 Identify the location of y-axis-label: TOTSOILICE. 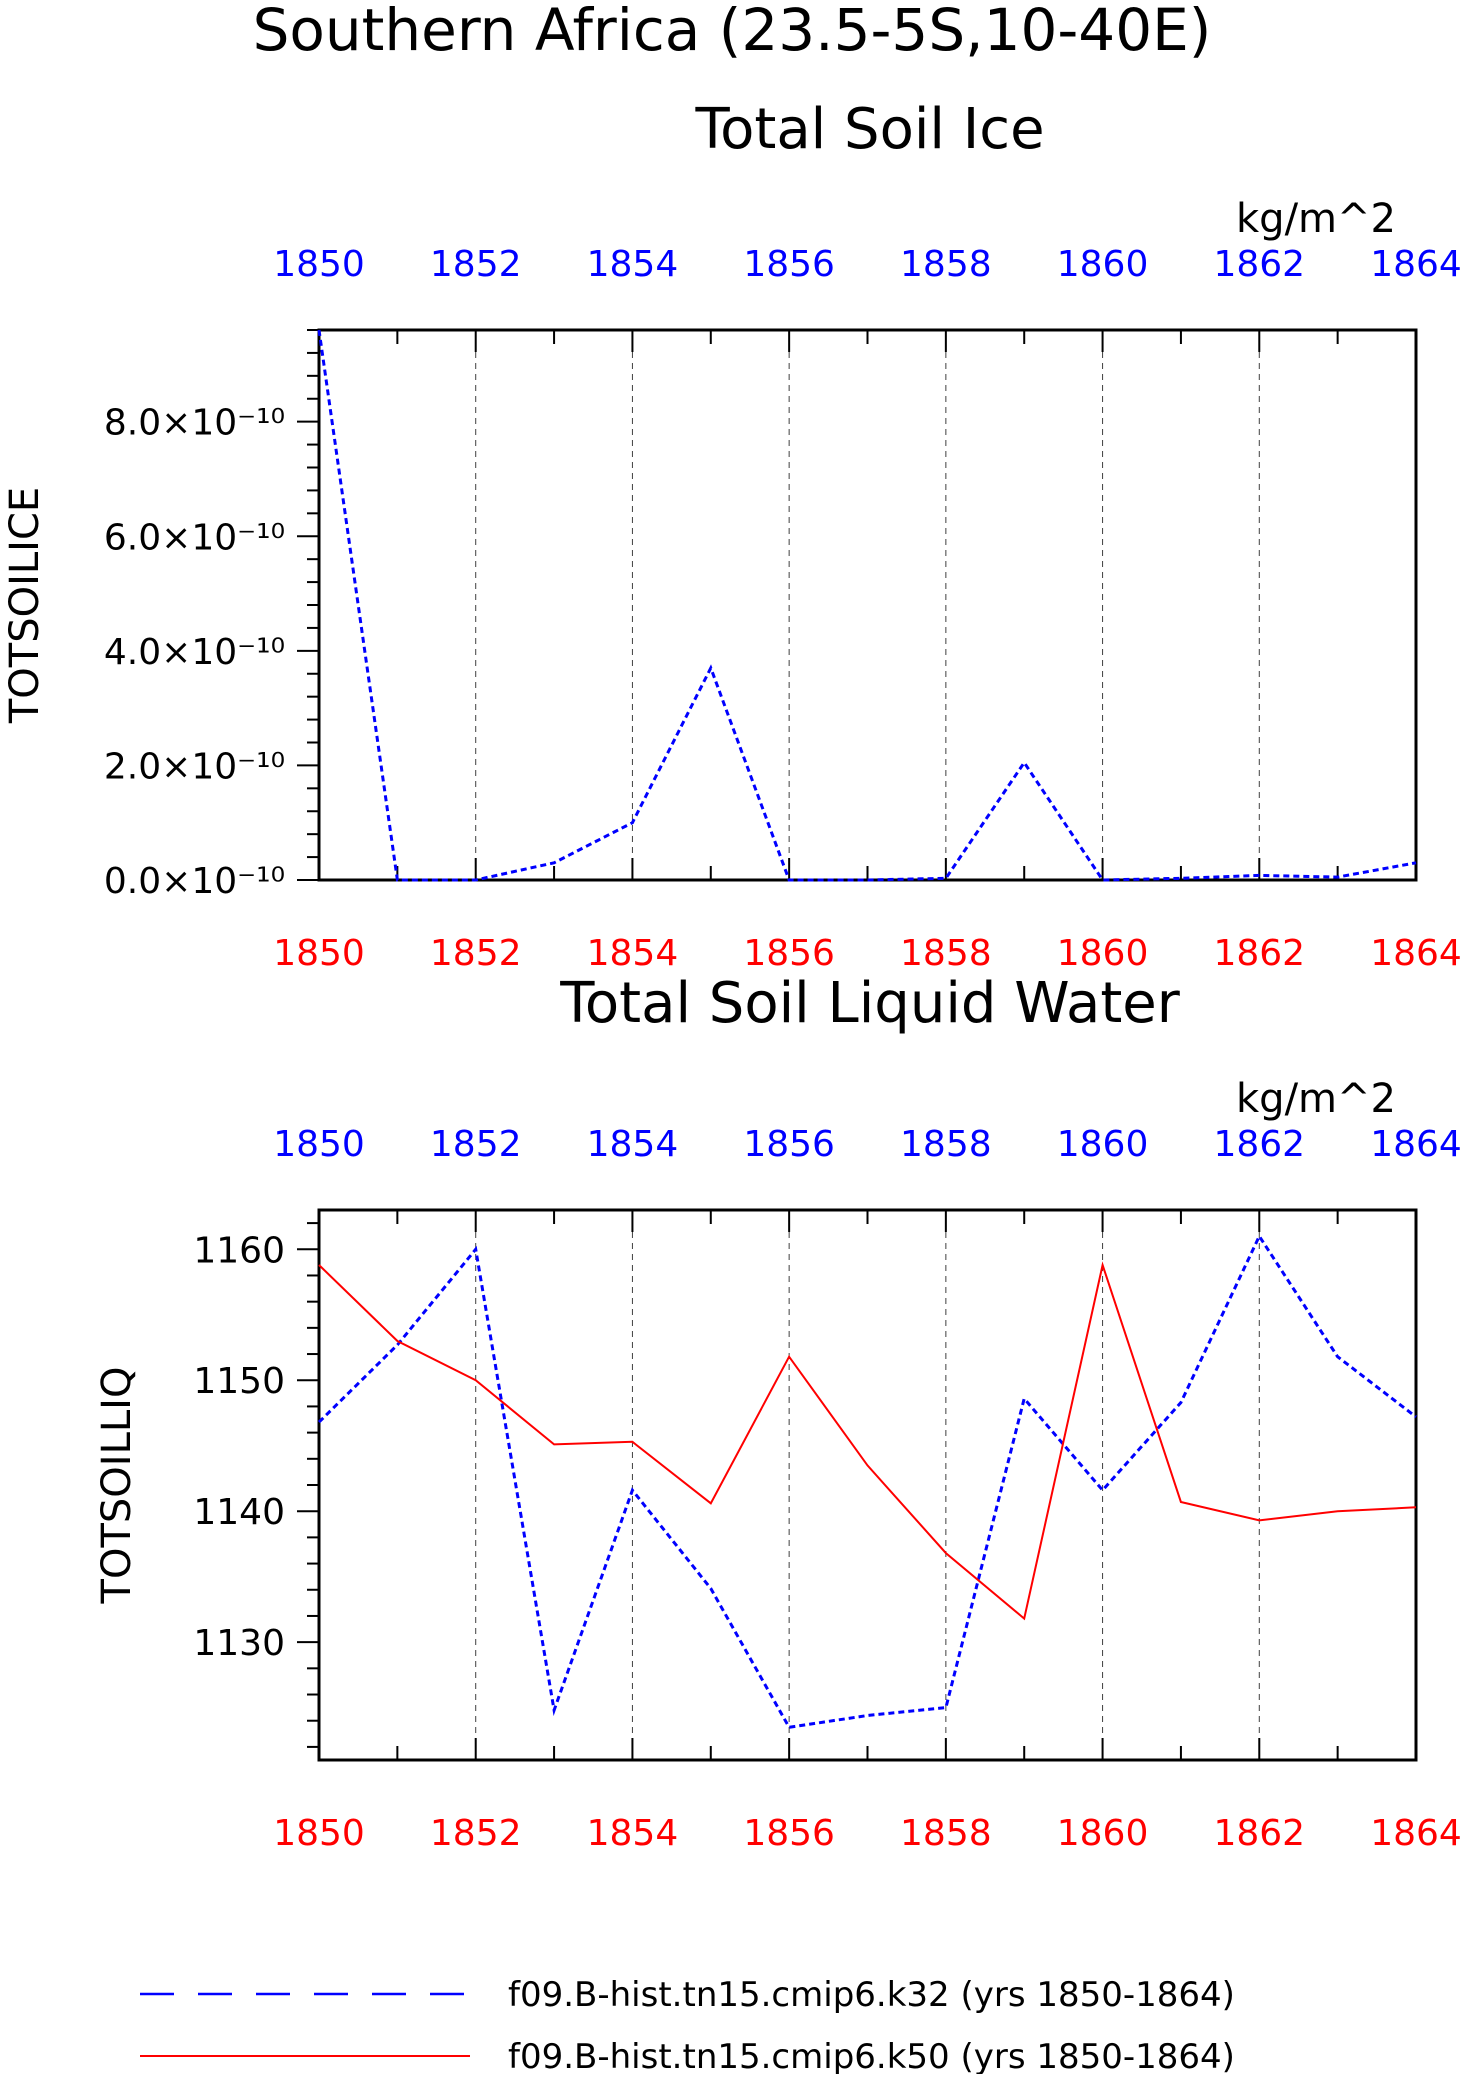
(25, 605).